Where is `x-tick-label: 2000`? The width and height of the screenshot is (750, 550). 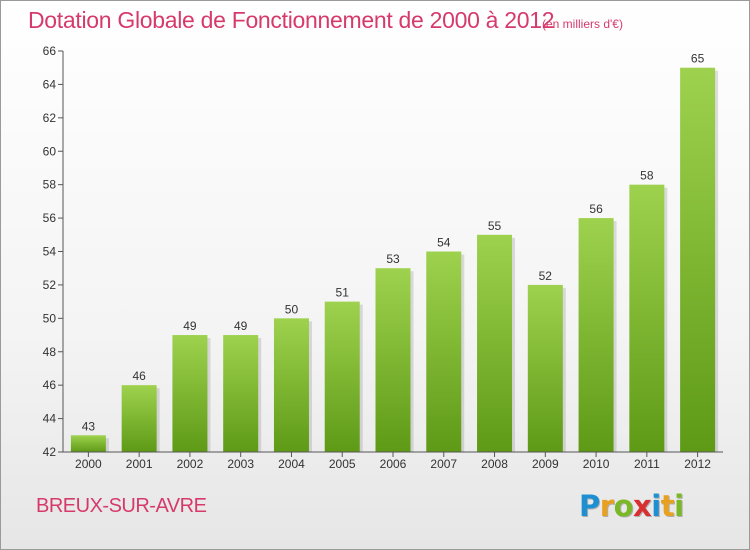
x-tick-label: 2000 is located at coordinates (88, 464).